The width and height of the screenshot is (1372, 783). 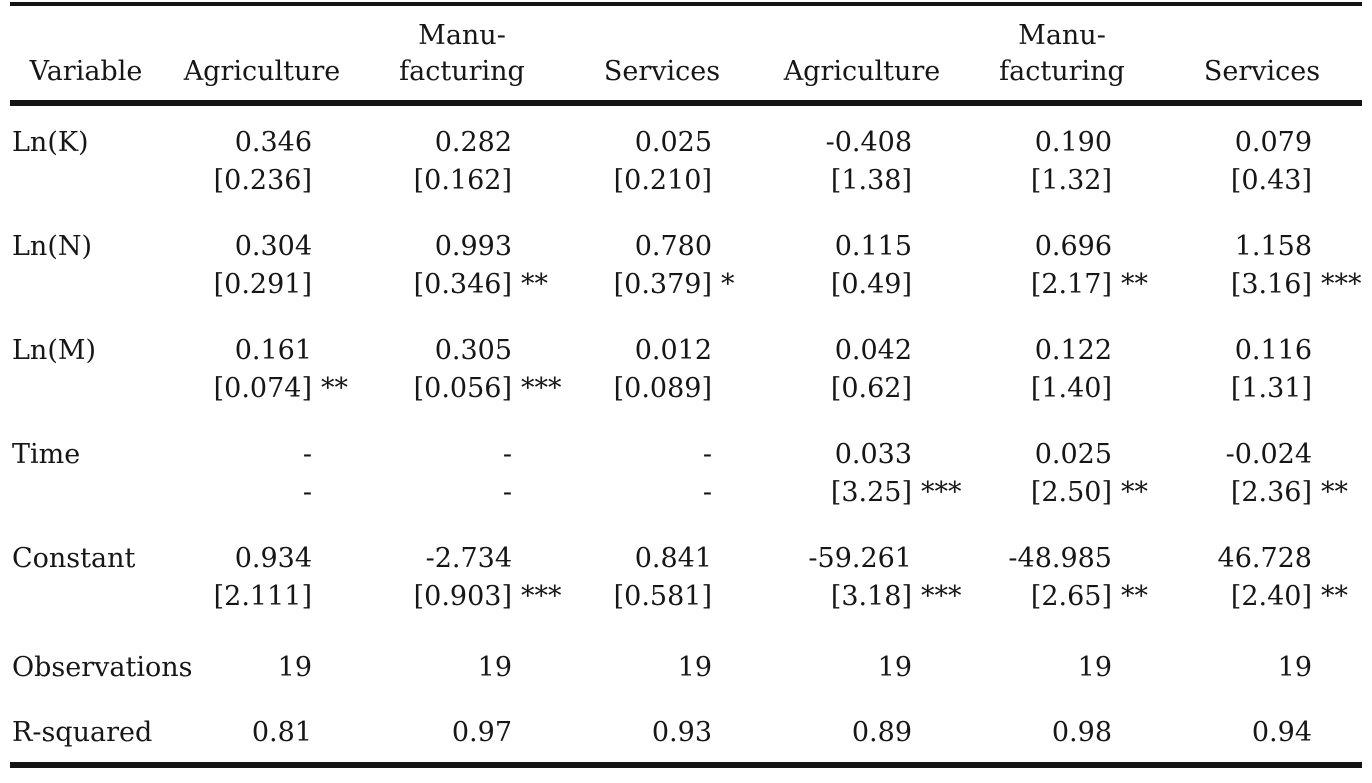 I want to click on row-label: R-squared, so click(x=82, y=732).